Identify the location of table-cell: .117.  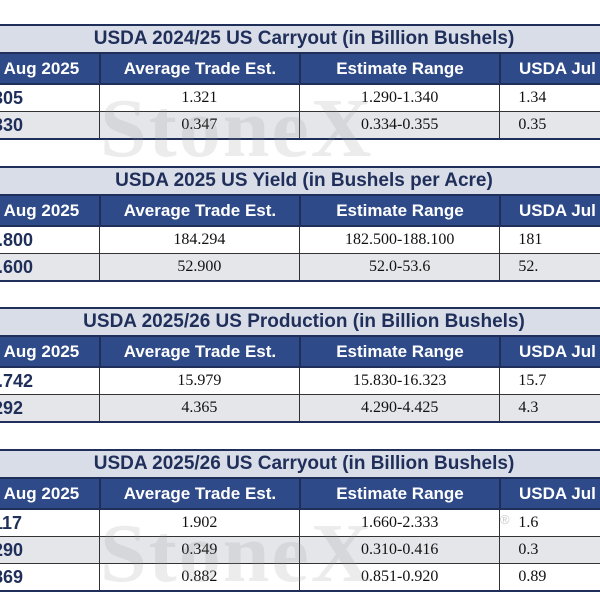
(50, 523).